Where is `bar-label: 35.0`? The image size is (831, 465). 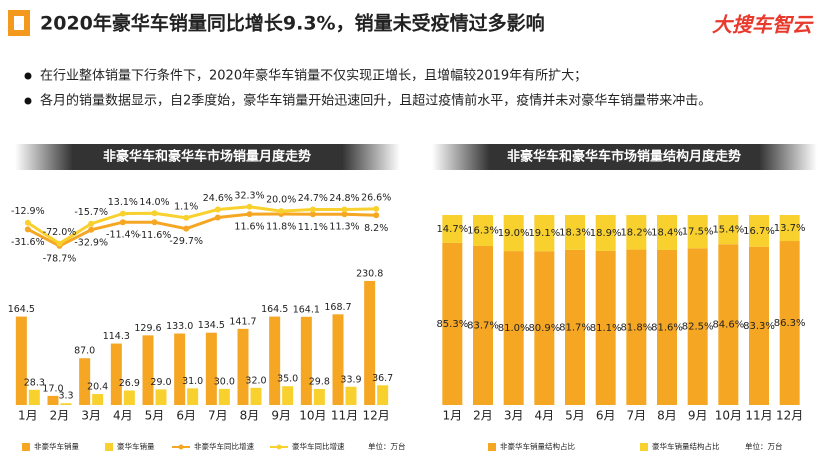
bar-label: 35.0 is located at coordinates (287, 379).